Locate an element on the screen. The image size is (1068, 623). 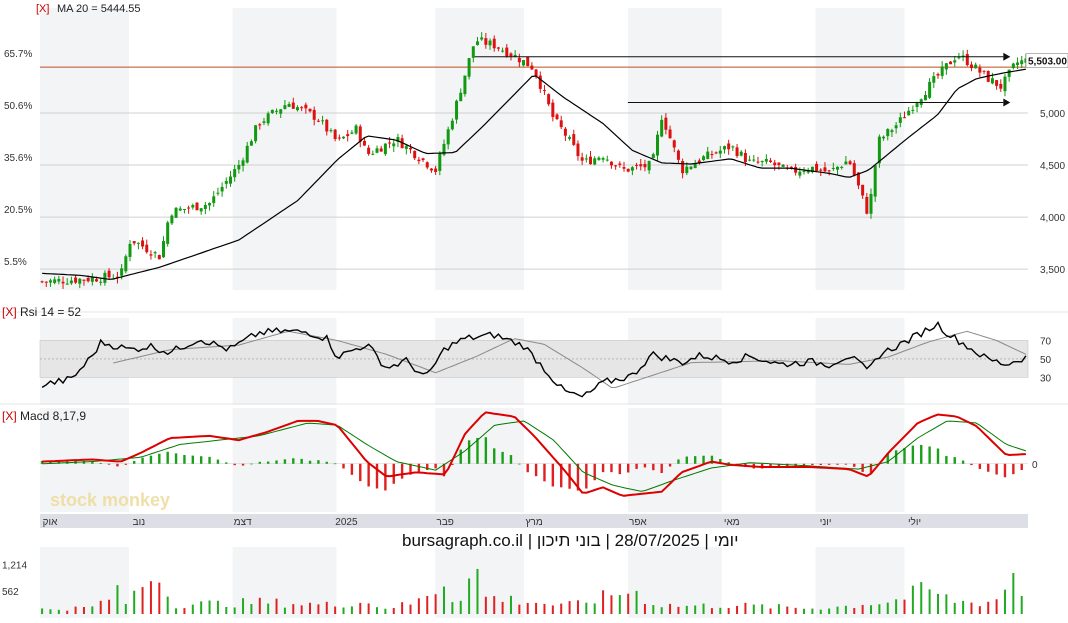
rsi-tick: 30 is located at coordinates (1046, 378).